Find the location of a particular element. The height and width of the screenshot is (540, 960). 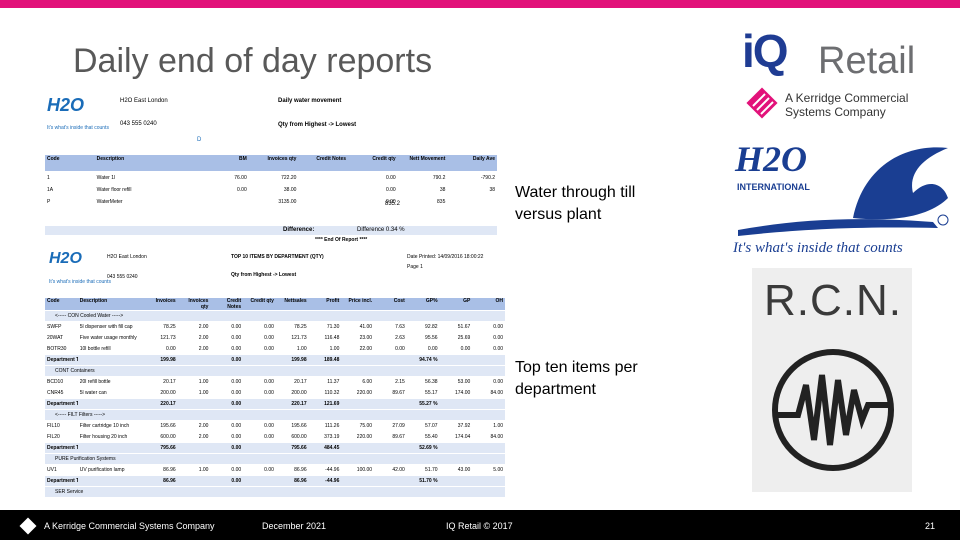

caption-line: Water through till is located at coordinates (575, 192).